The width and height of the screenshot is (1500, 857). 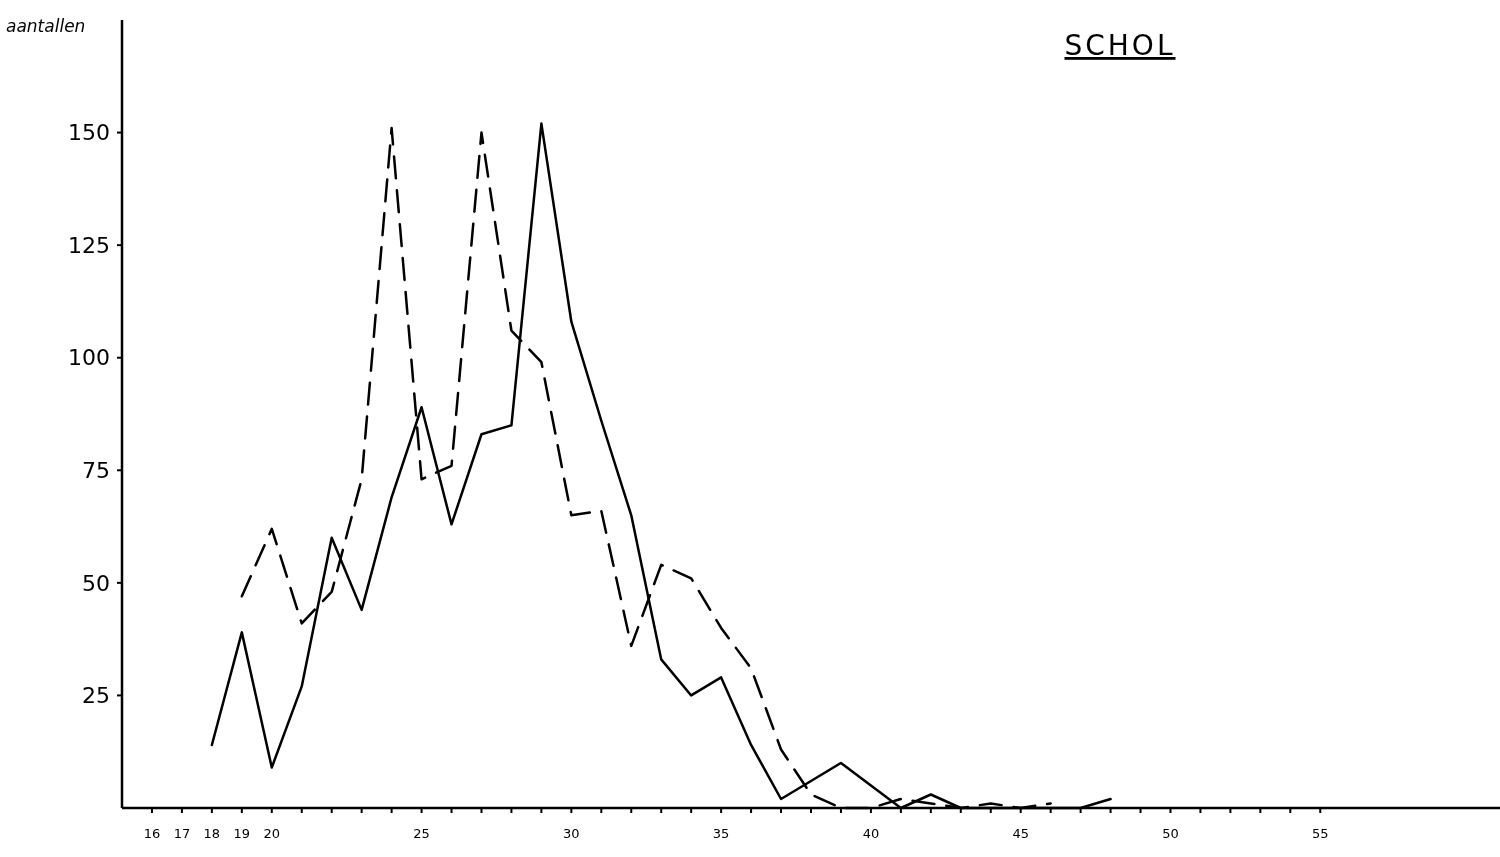 What do you see at coordinates (571, 833) in the screenshot?
I see `x-tick-label: 30` at bounding box center [571, 833].